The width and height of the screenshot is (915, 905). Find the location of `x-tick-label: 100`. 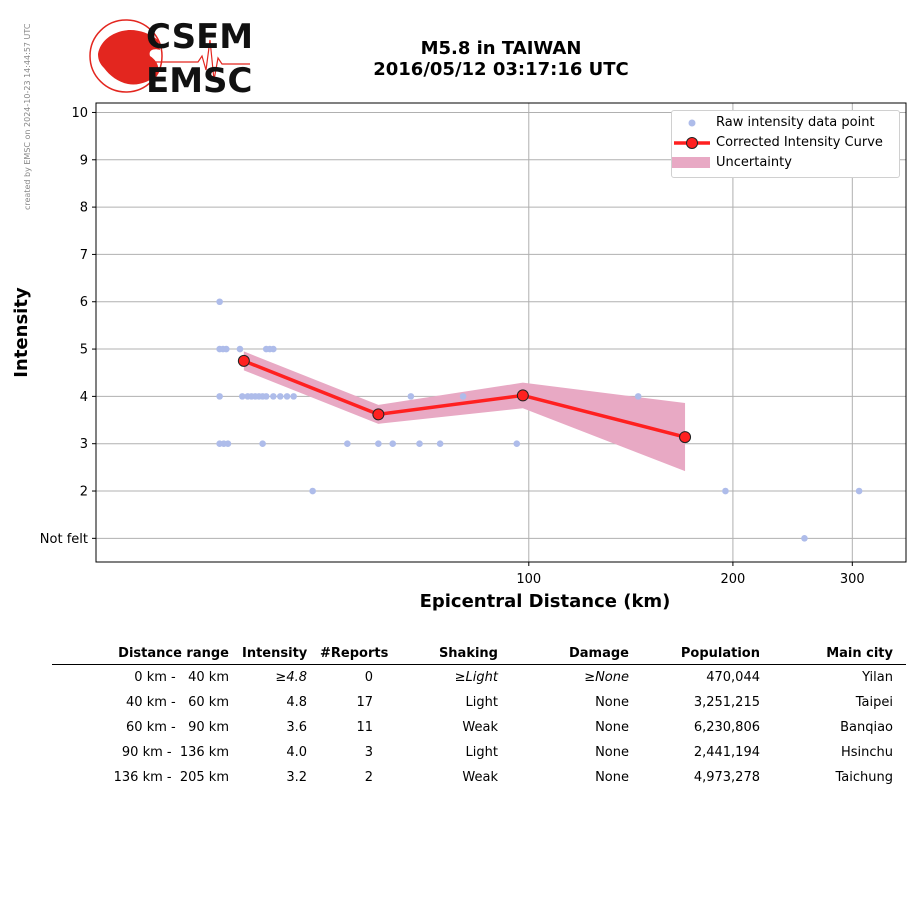

x-tick-label: 100 is located at coordinates (528, 579).